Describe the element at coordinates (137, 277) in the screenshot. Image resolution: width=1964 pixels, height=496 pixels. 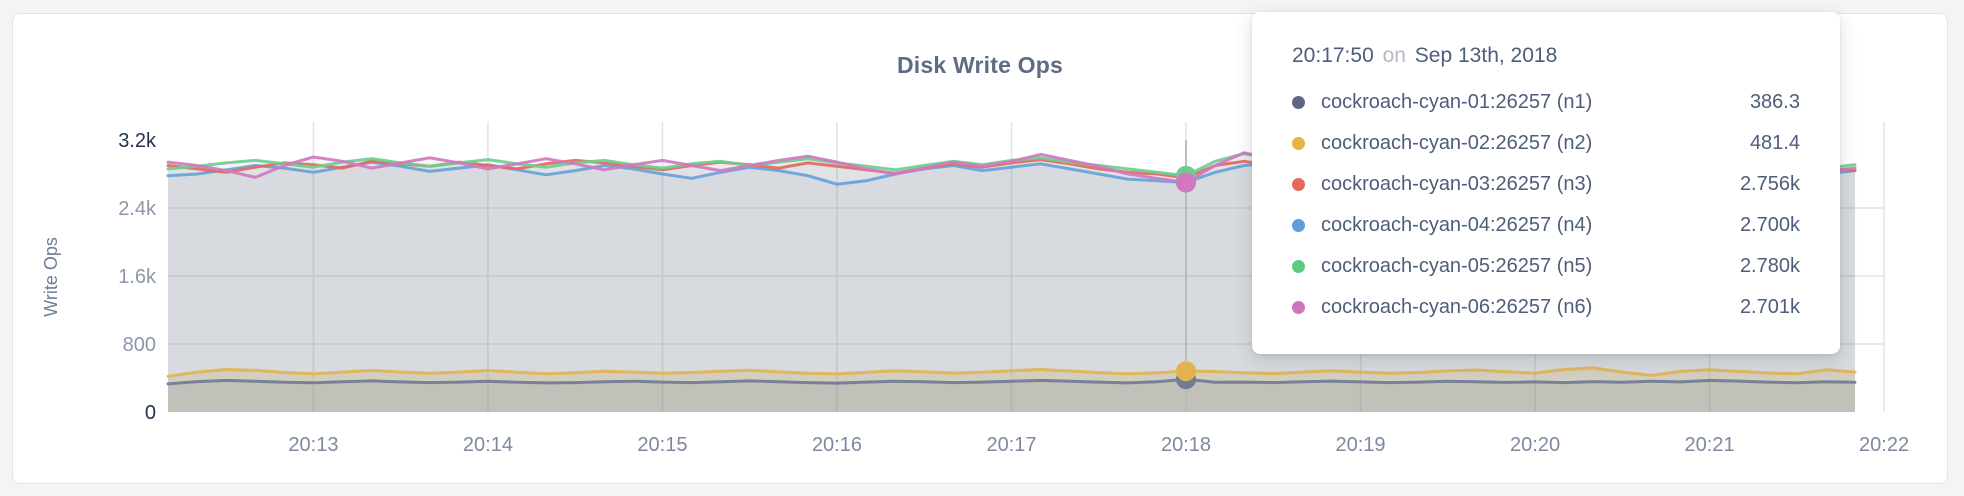
I see `y-tick-label: 1.6k` at that location.